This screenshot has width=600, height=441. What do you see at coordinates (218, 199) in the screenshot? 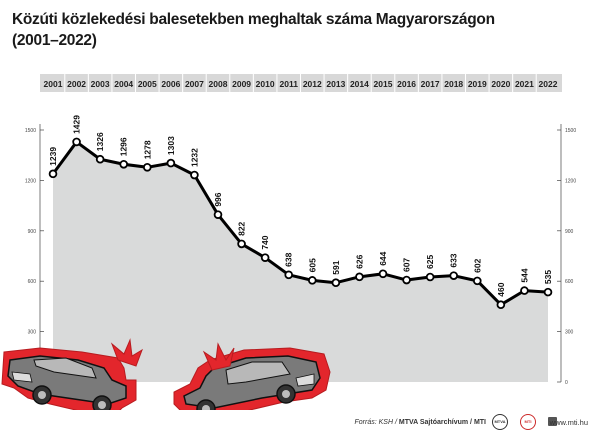
I see `data-label: 996` at bounding box center [218, 199].